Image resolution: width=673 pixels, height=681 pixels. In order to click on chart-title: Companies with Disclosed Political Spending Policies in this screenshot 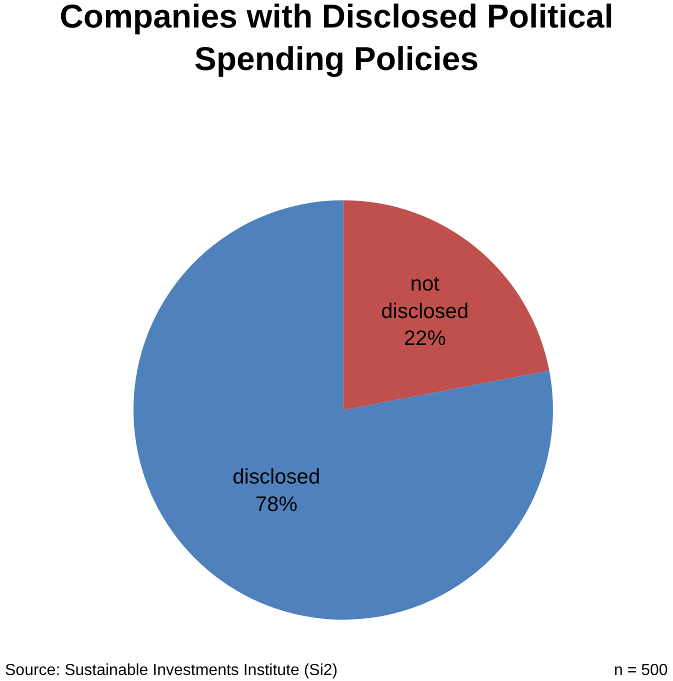, I will do `click(337, 39)`.